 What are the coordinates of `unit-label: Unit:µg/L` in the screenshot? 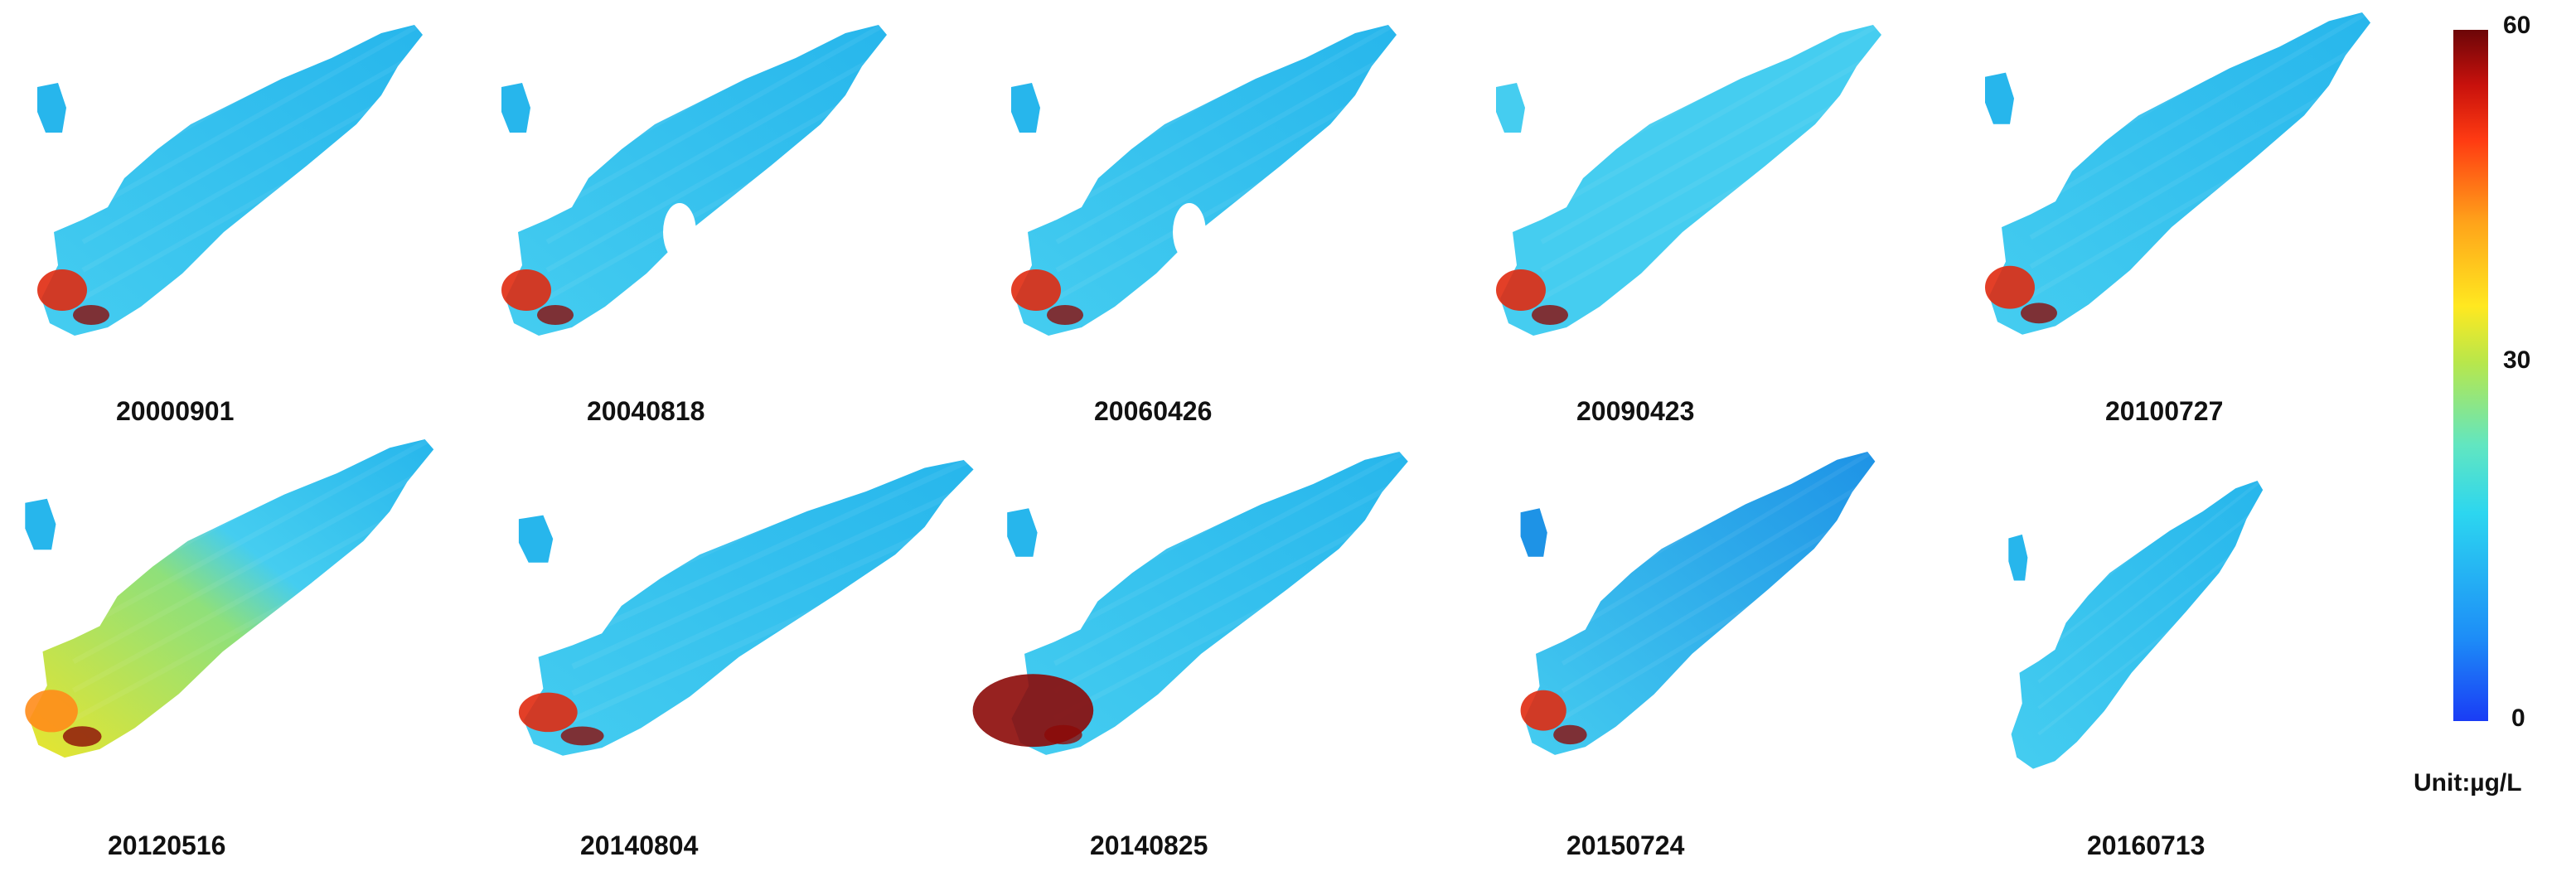 It's located at (2468, 782).